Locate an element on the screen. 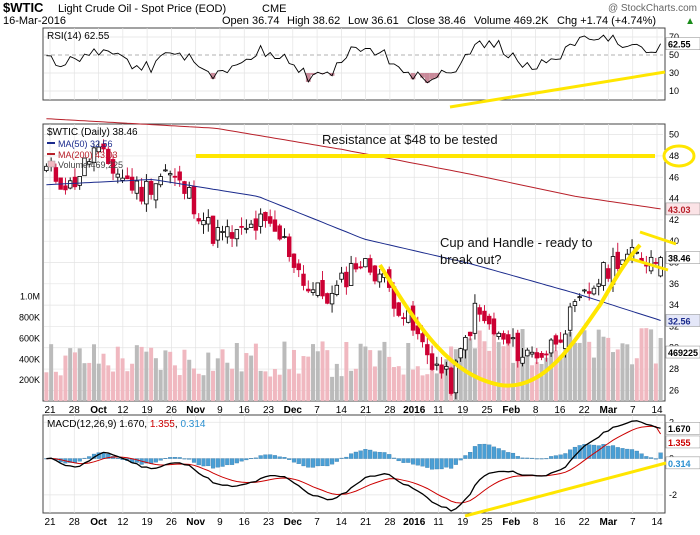 This screenshot has height=535, width=700. header-close: Close 38.46 is located at coordinates (436, 21).